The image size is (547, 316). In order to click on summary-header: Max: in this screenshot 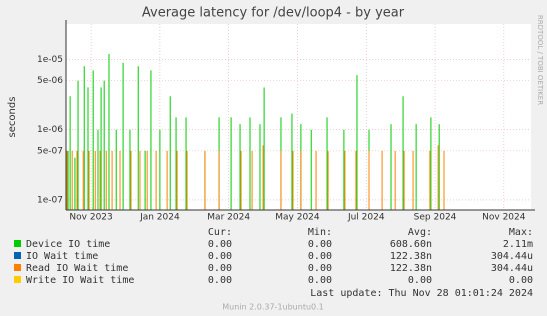, I will do `click(521, 232)`.